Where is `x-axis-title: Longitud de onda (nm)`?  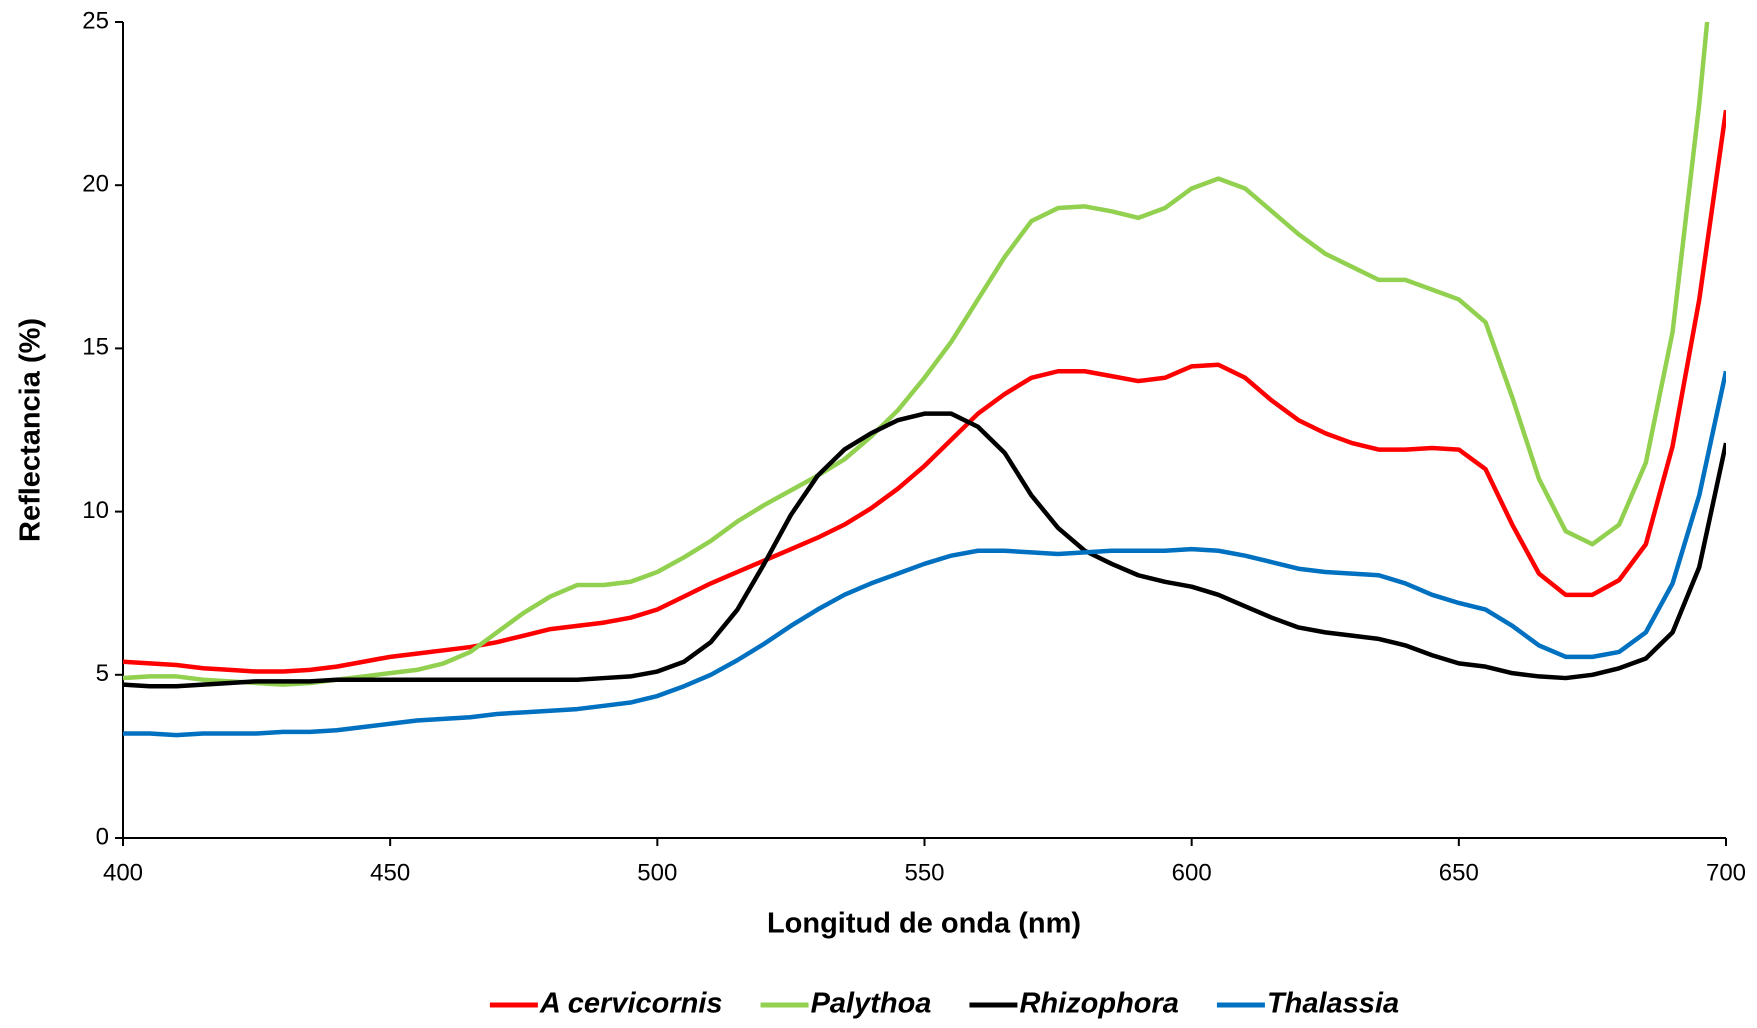
x-axis-title: Longitud de onda (nm) is located at coordinates (924, 924).